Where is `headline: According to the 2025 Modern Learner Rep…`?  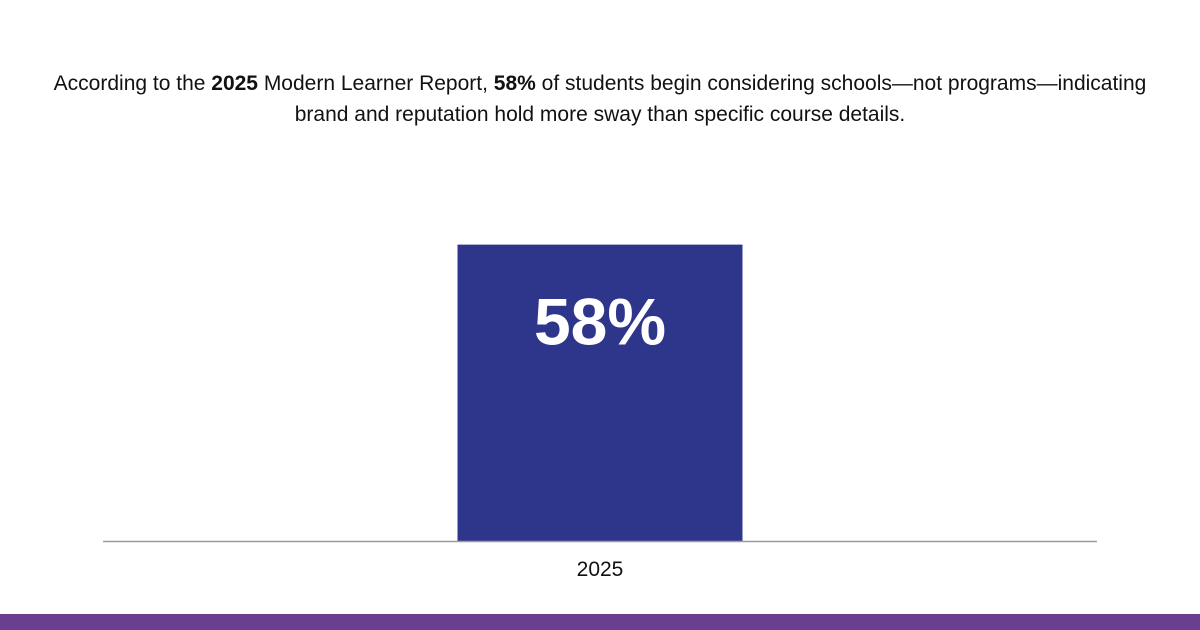
headline: According to the 2025 Modern Learner Rep… is located at coordinates (600, 99).